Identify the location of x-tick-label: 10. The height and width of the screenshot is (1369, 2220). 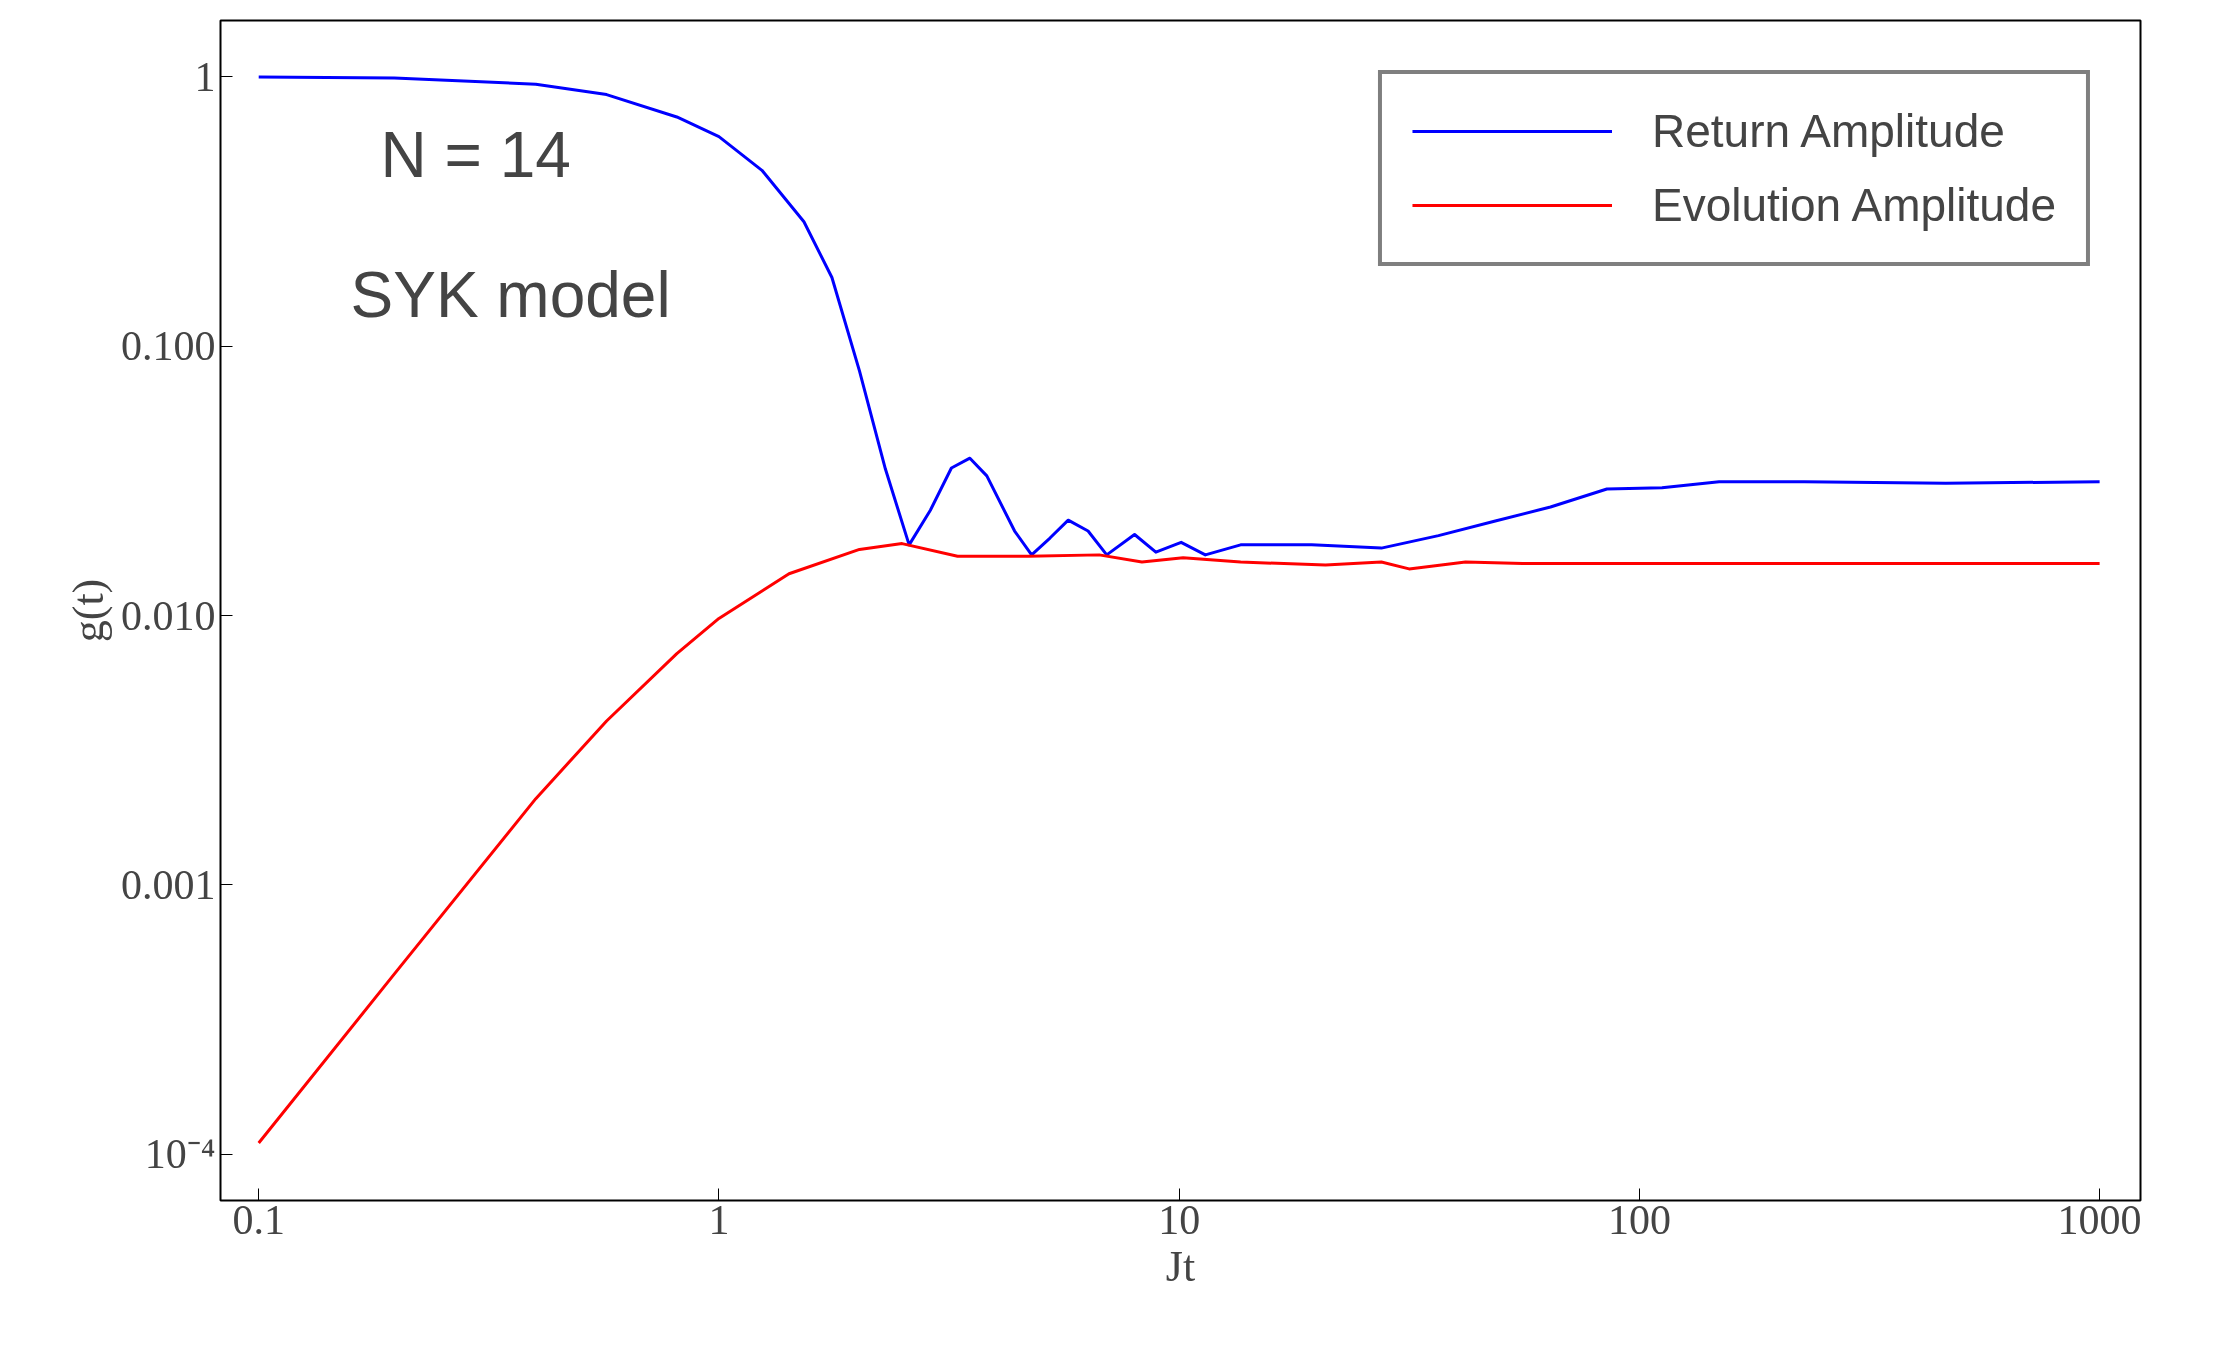
(1179, 1219).